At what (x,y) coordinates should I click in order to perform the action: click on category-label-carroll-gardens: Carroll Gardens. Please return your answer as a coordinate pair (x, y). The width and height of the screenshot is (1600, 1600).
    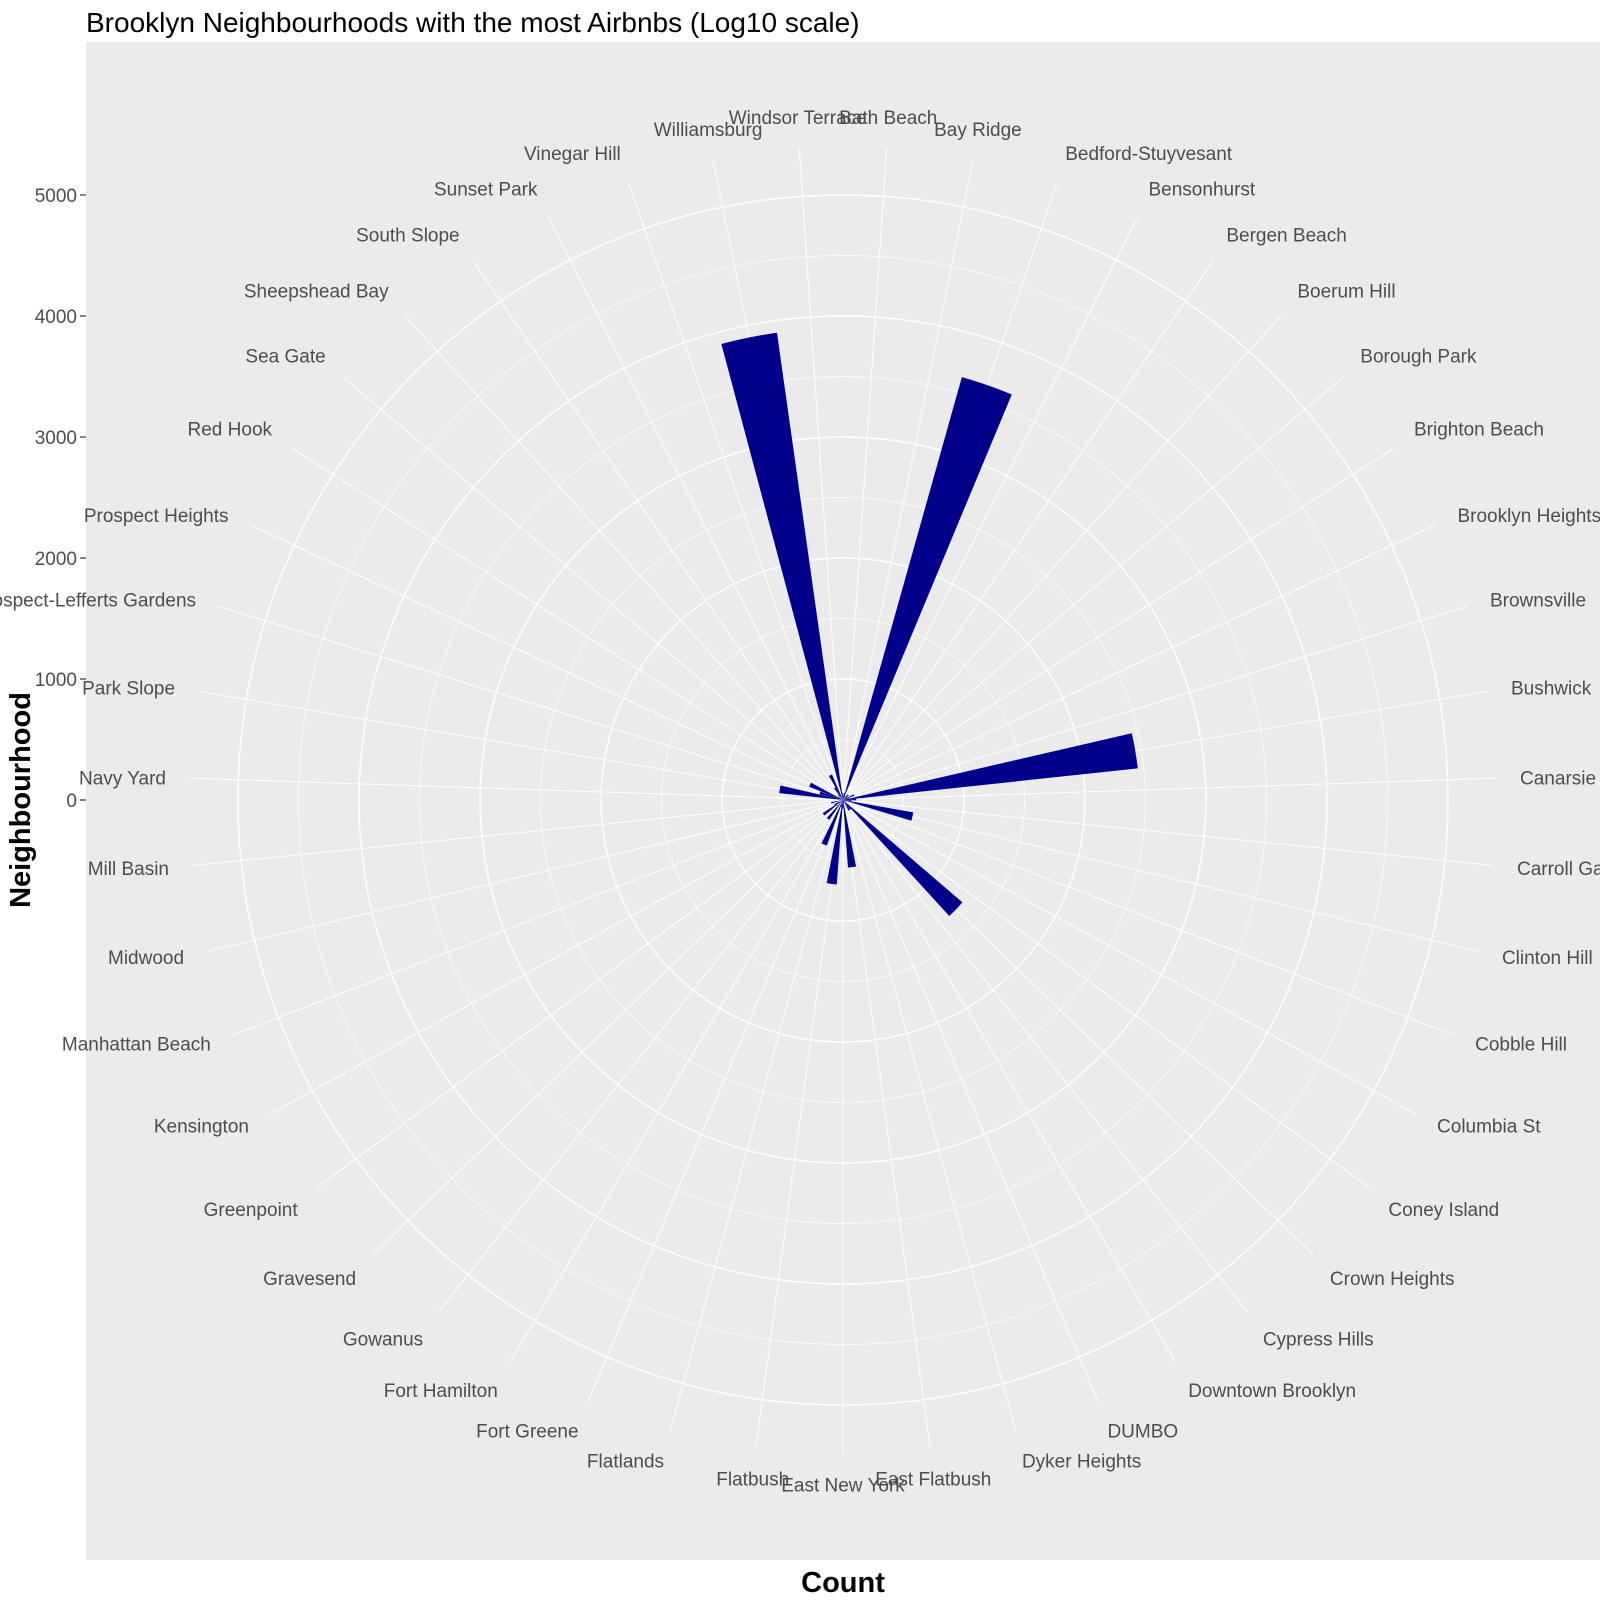
    Looking at the image, I should click on (1558, 869).